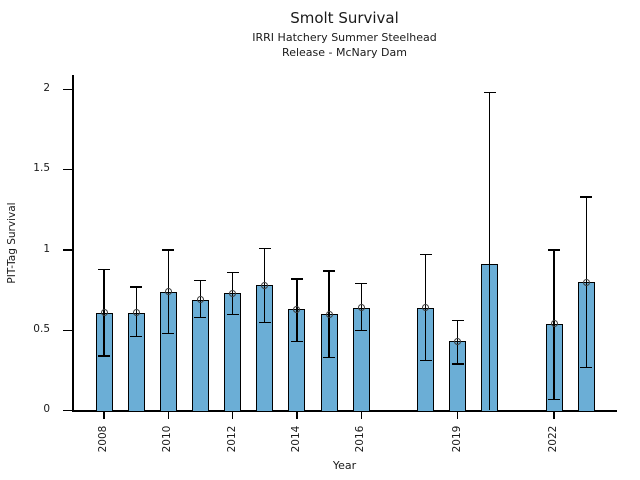 The width and height of the screenshot is (640, 480). Describe the element at coordinates (73, 243) in the screenshot. I see `y-axis-spine` at that location.